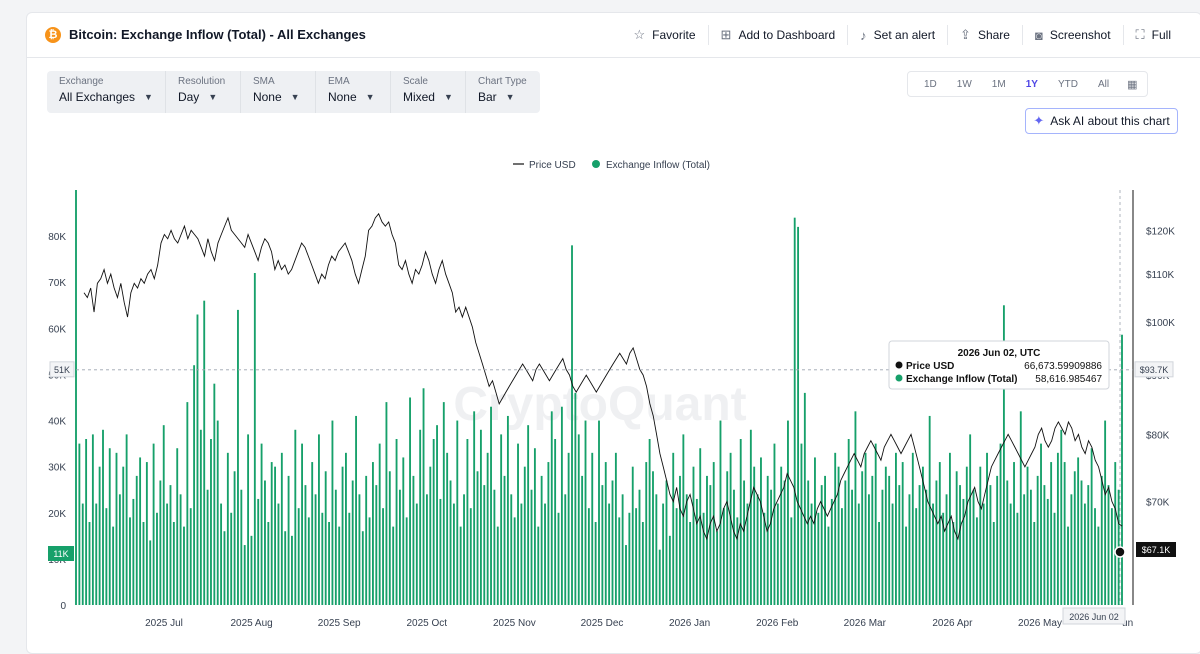 The width and height of the screenshot is (1200, 654). What do you see at coordinates (1156, 549) in the screenshot?
I see `price-value-badge` at bounding box center [1156, 549].